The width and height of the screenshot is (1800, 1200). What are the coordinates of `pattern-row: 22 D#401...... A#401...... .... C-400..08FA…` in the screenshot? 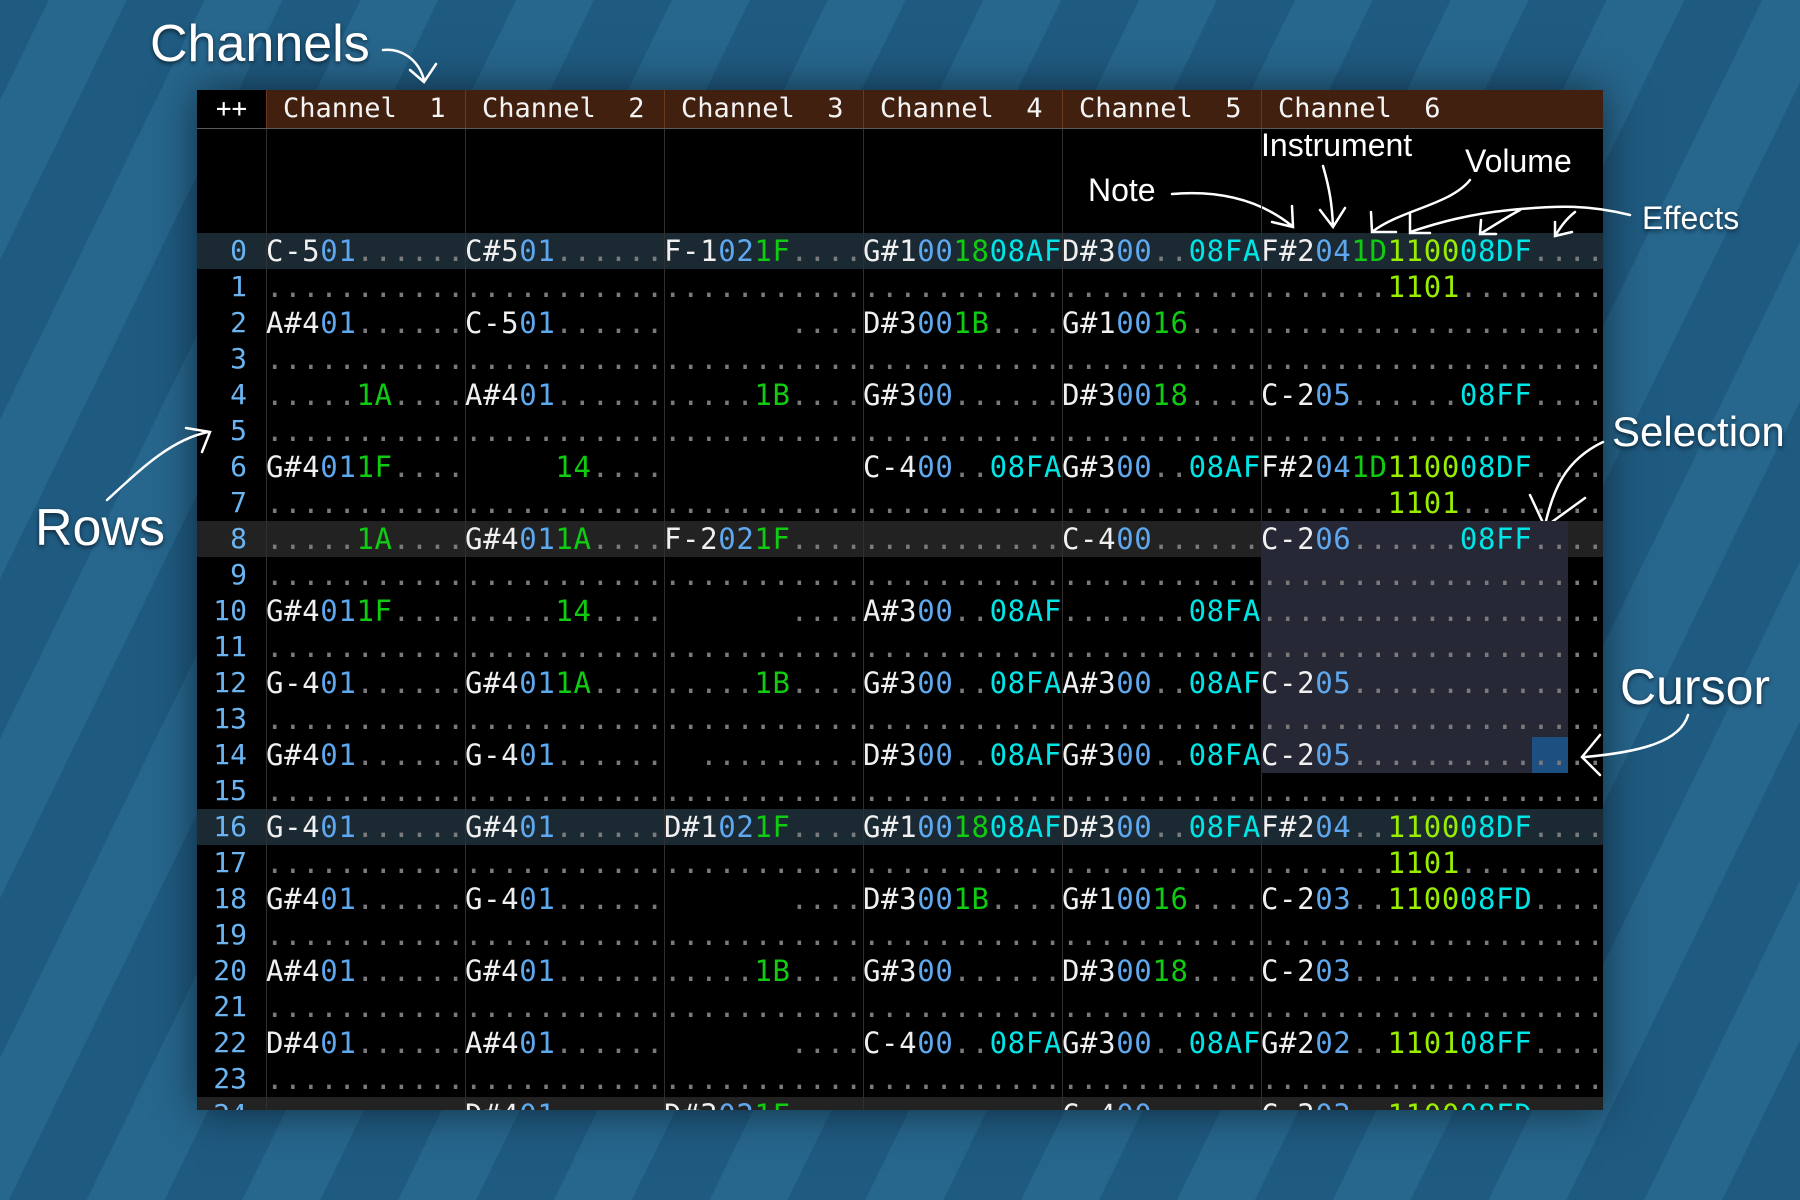 It's located at (900, 1043).